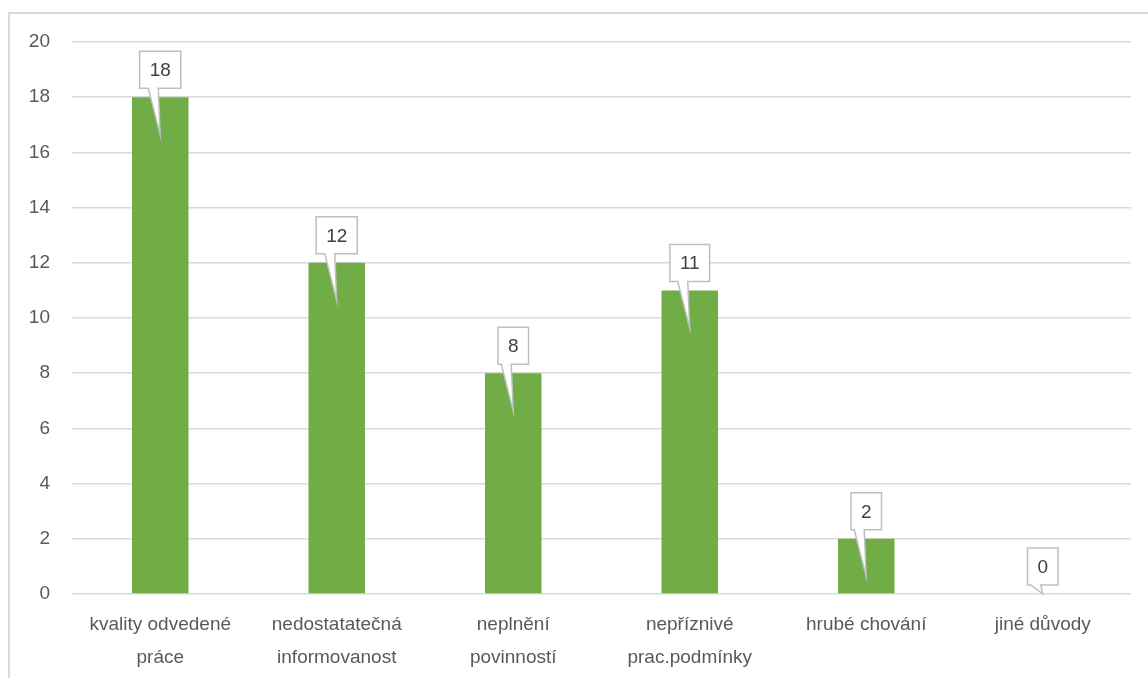 The width and height of the screenshot is (1148, 678). Describe the element at coordinates (39, 151) in the screenshot. I see `y-tick-label: 16` at that location.